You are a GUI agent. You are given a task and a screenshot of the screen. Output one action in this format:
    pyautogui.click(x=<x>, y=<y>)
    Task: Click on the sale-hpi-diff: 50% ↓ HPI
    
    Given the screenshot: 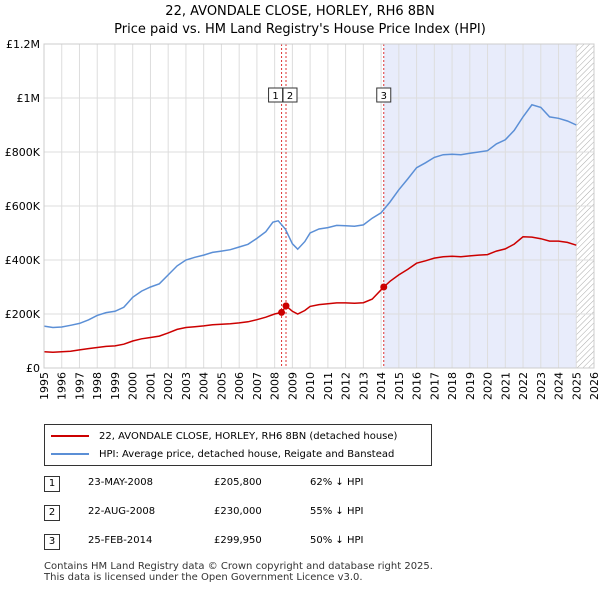 What is the action you would take?
    pyautogui.click(x=337, y=540)
    